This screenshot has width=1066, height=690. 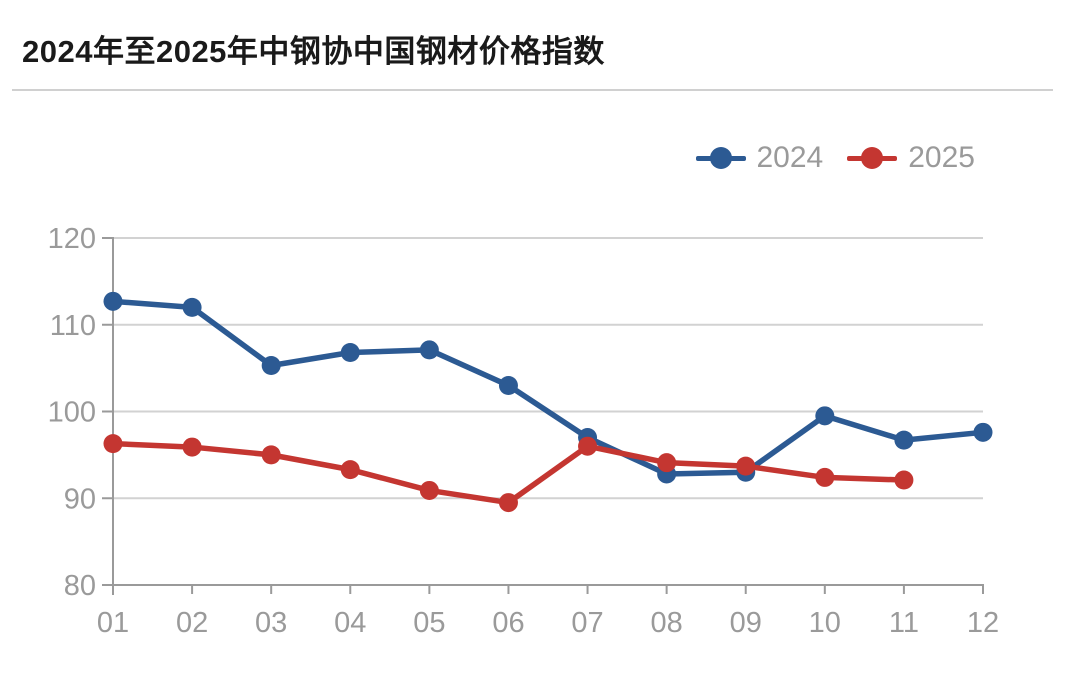 I want to click on x-axis-label-12: 12, so click(x=983, y=623).